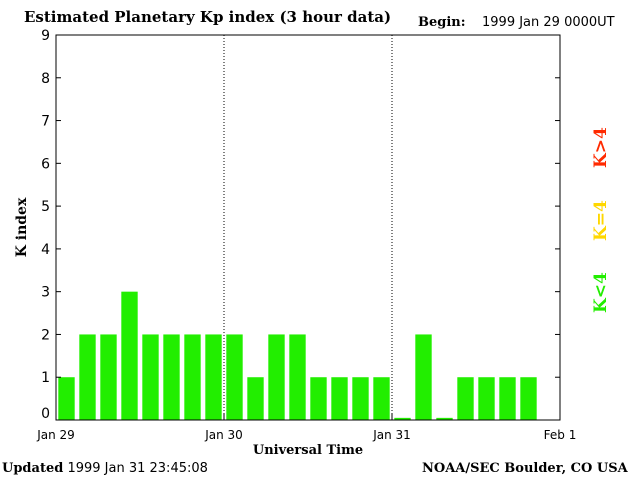 Image resolution: width=640 pixels, height=480 pixels. Describe the element at coordinates (33, 468) in the screenshot. I see `updated-label: Updated` at that location.